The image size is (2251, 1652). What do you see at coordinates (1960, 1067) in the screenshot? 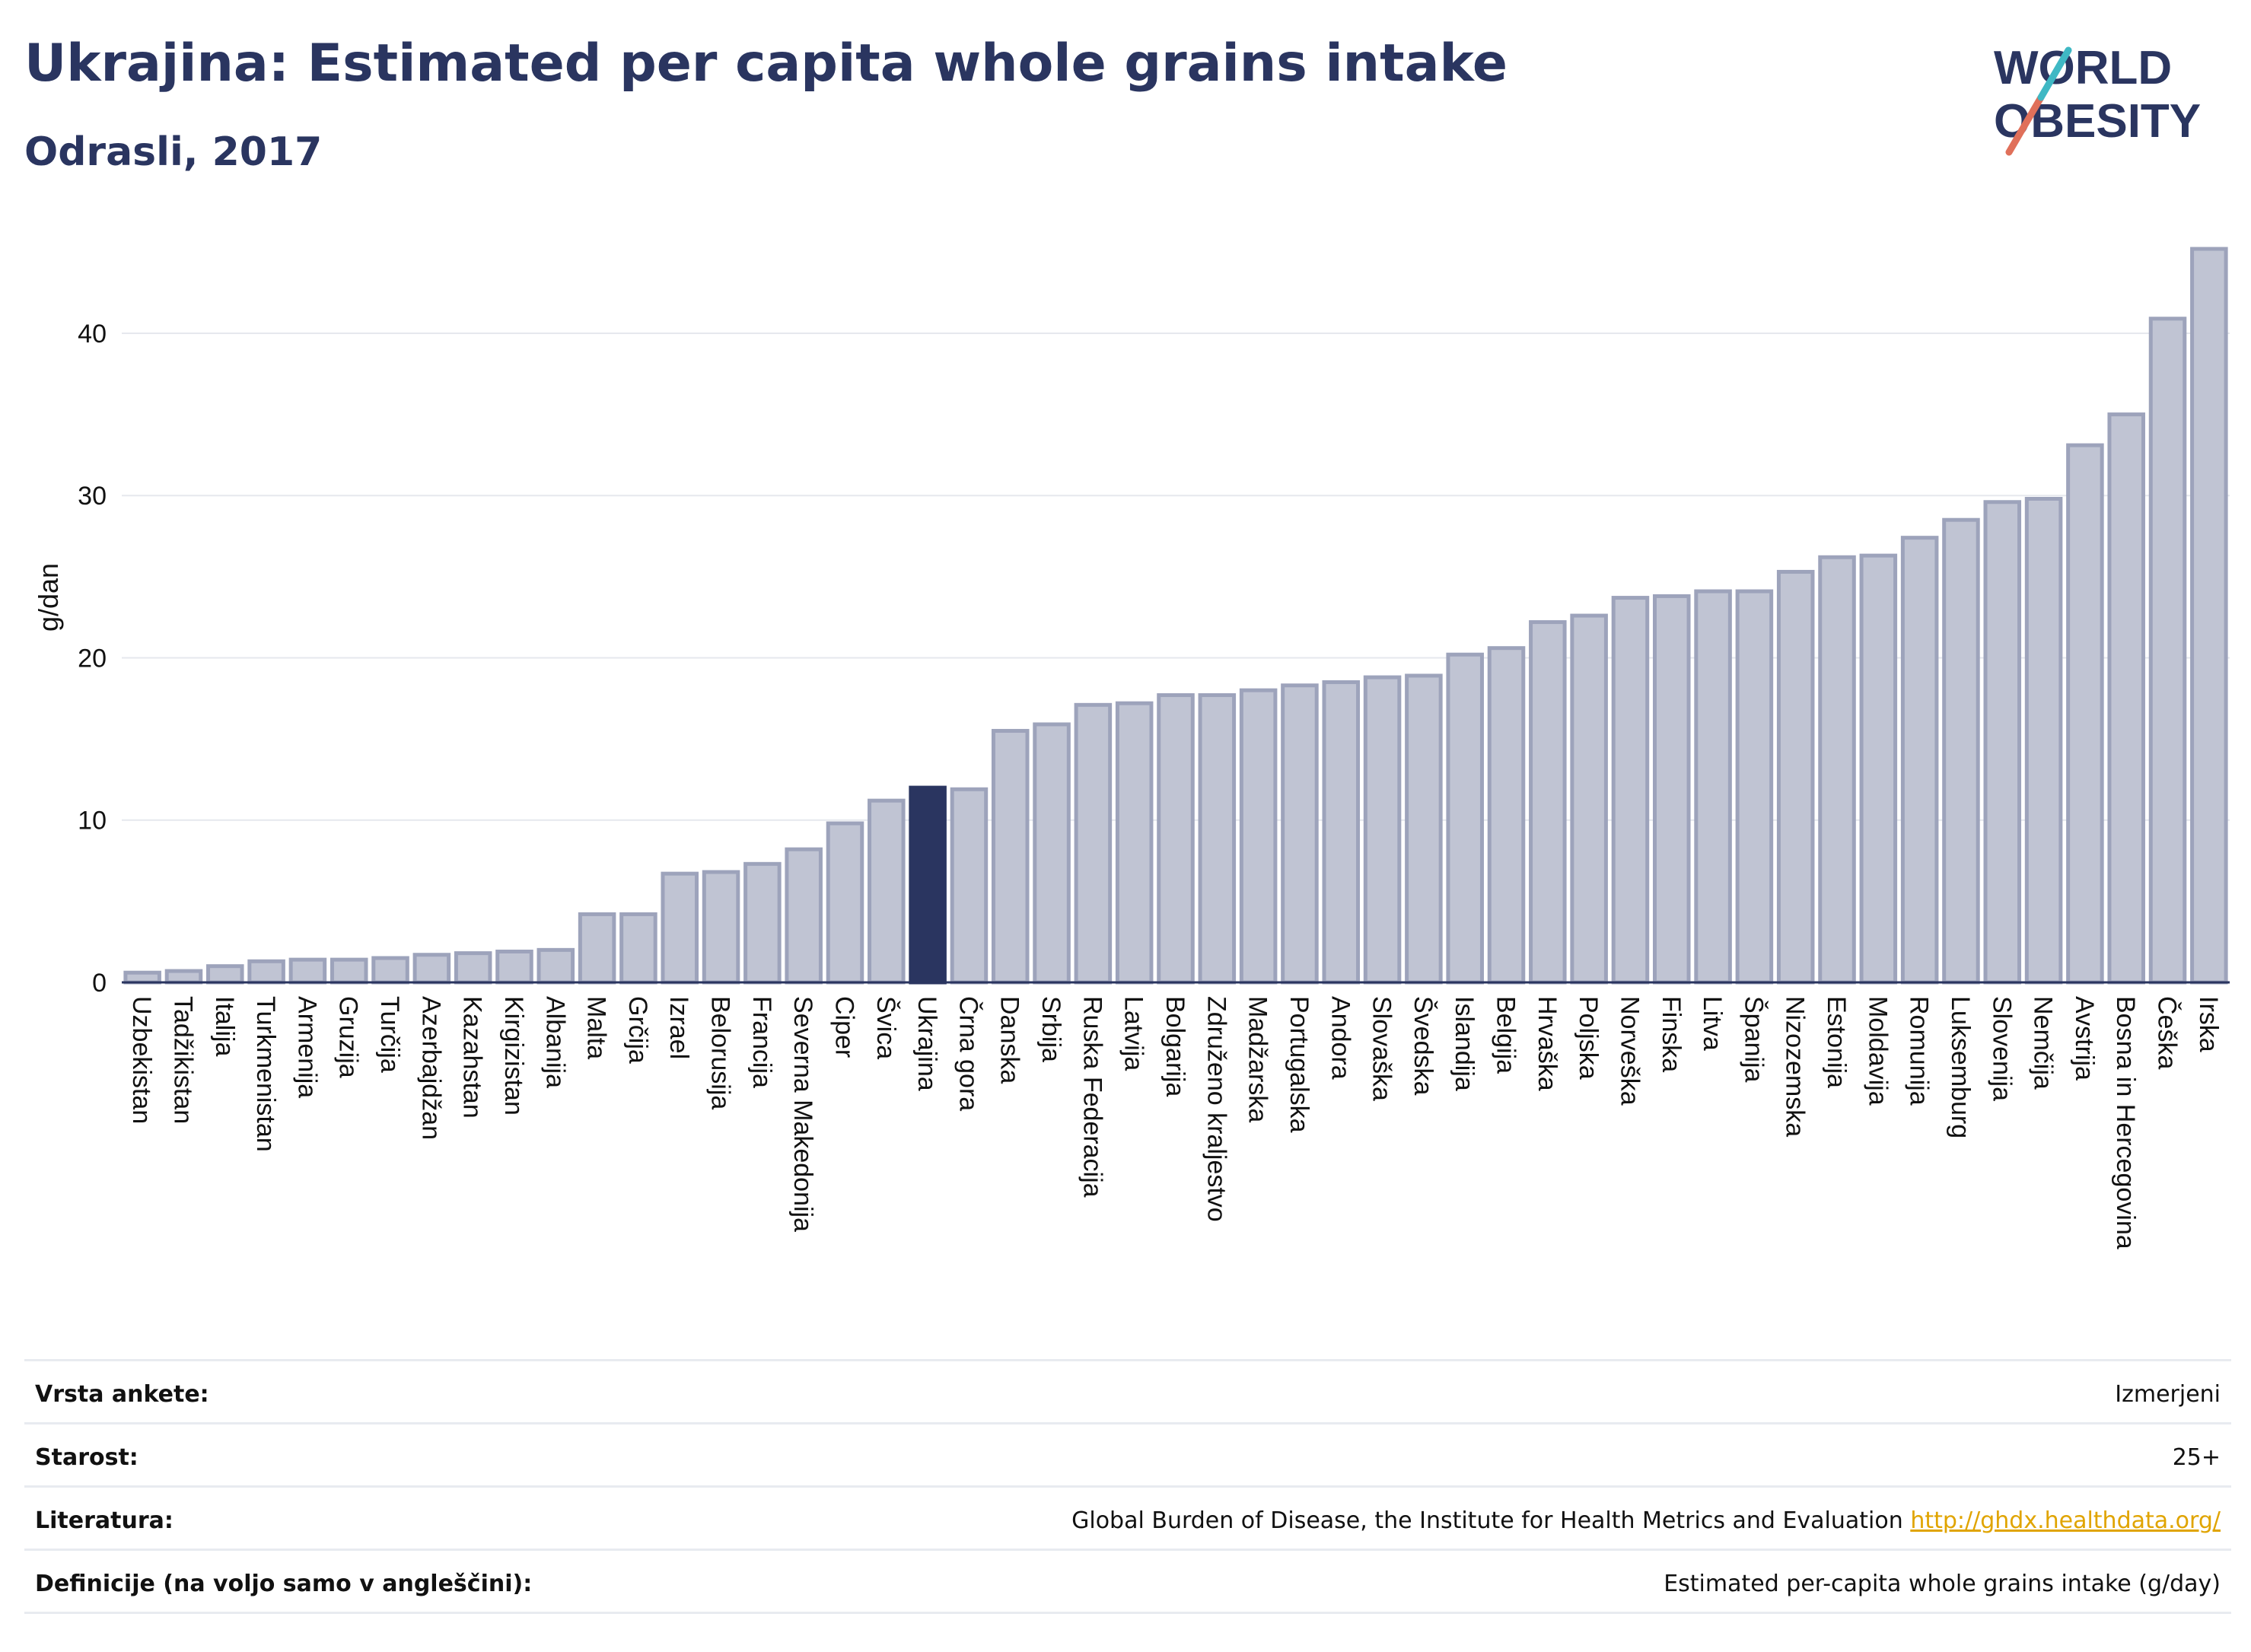
I see `x-tick-label: Luksemburg` at bounding box center [1960, 1067].